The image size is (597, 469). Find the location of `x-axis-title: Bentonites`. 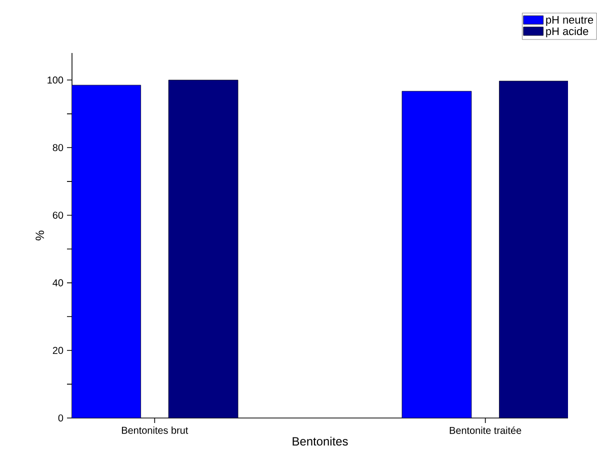

x-axis-title: Bentonites is located at coordinates (320, 441).